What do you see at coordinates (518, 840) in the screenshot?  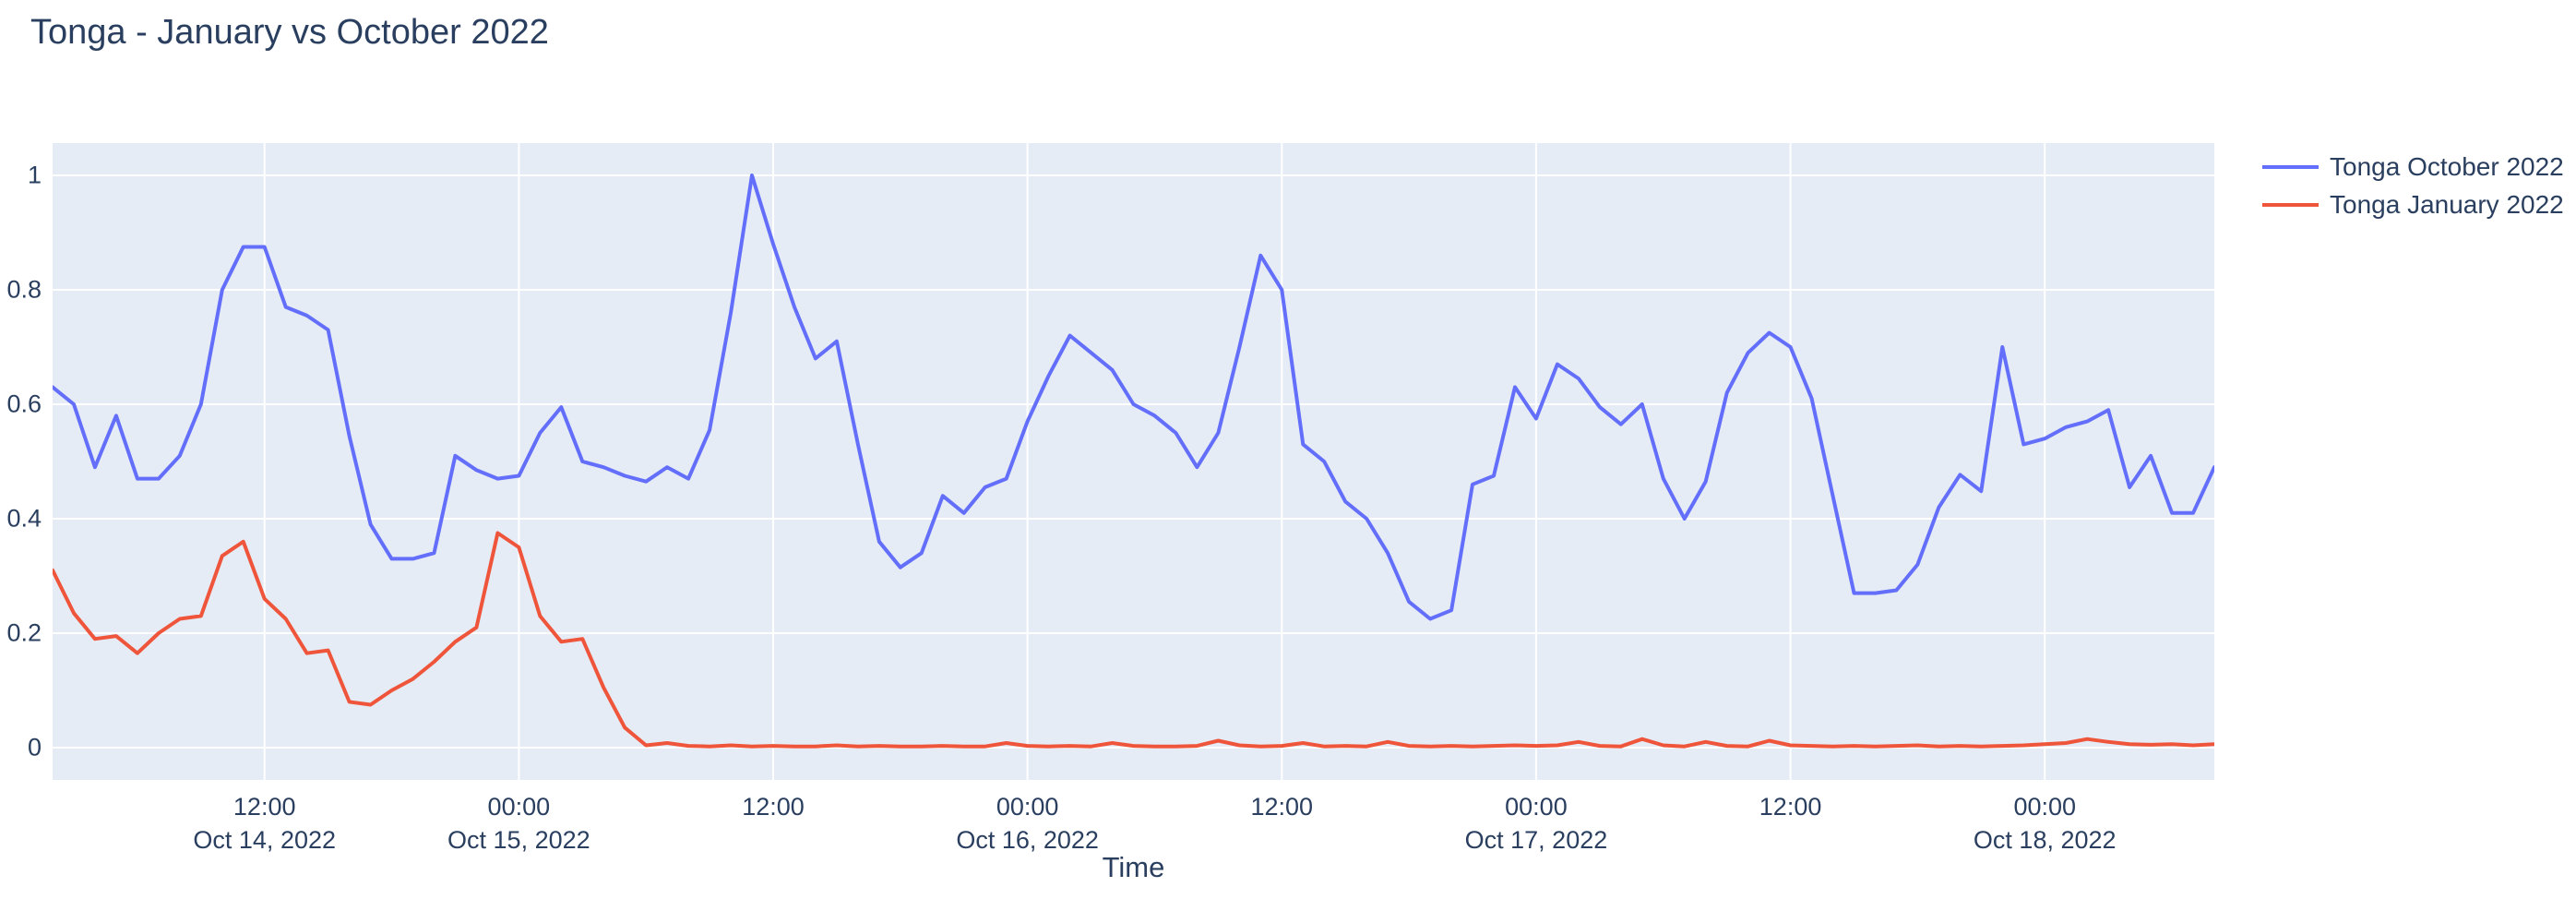 I see `x-tick-date: Oct 15, 2022` at bounding box center [518, 840].